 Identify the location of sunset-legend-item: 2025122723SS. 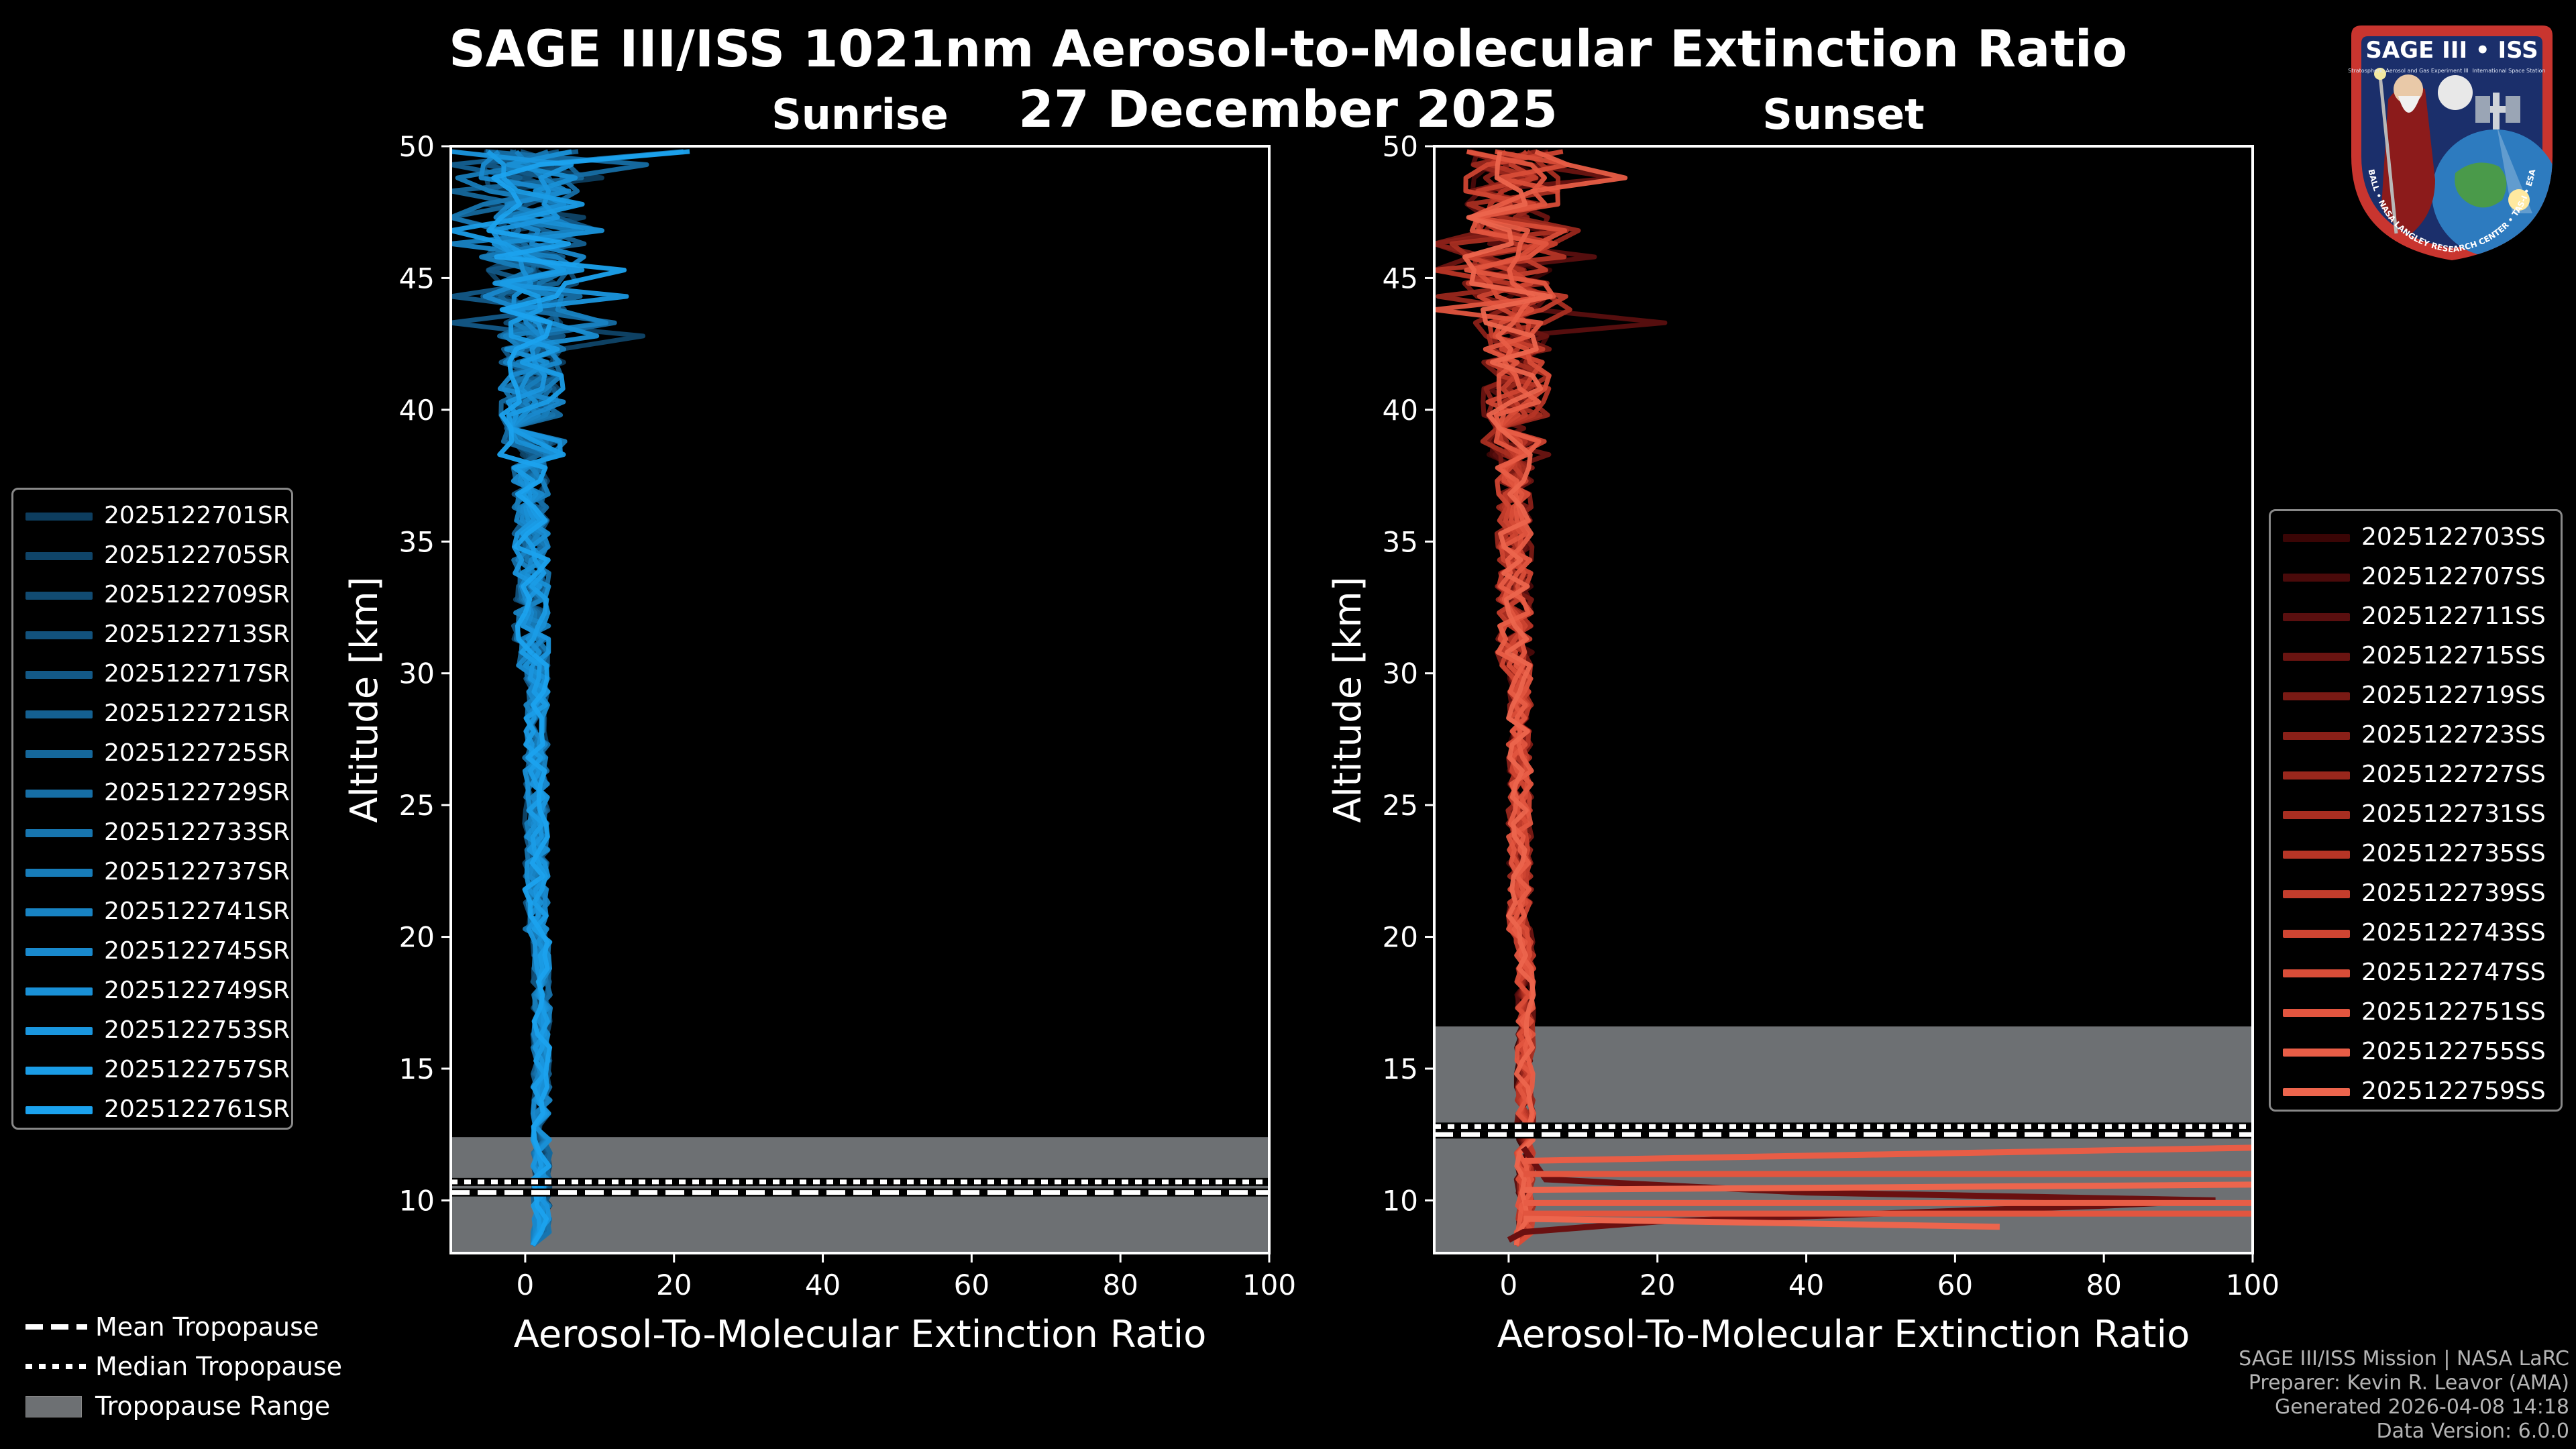
(2416, 735).